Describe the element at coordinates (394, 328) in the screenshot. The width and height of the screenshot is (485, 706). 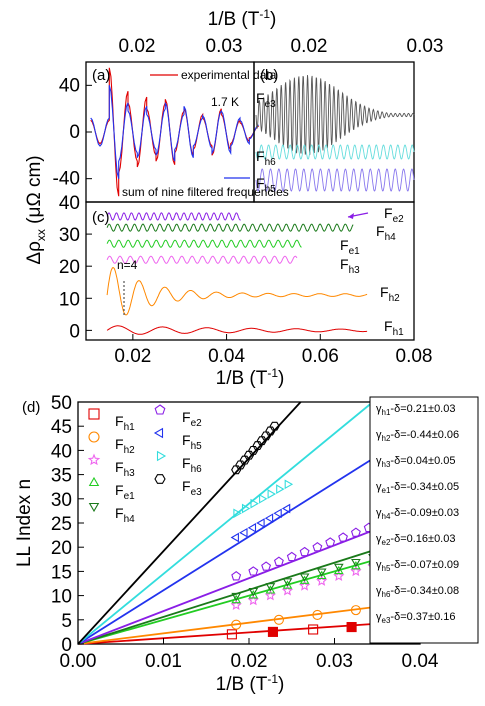
I see `panel-c-label-h1: Fh1` at that location.